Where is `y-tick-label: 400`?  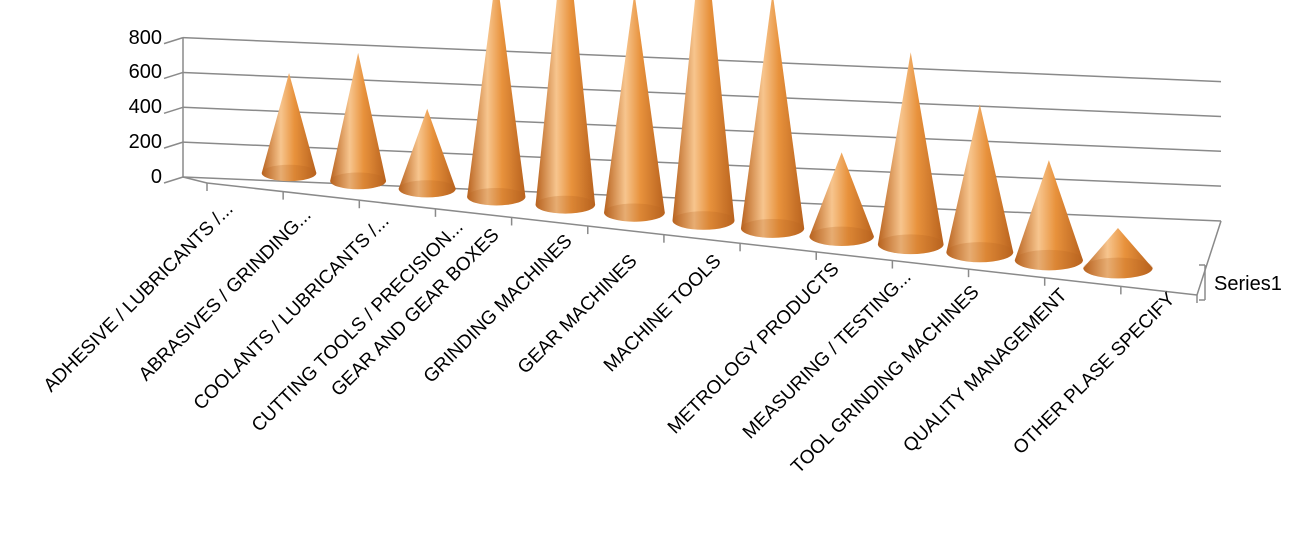 y-tick-label: 400 is located at coordinates (145, 107).